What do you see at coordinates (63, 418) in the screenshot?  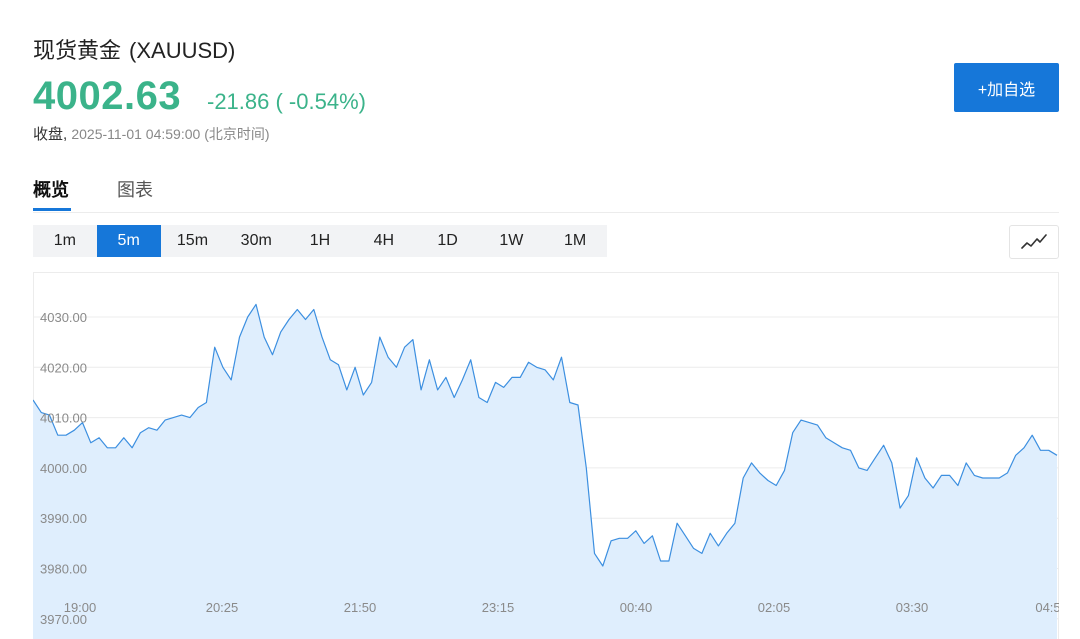 I see `y-tick-label: 4010.00` at bounding box center [63, 418].